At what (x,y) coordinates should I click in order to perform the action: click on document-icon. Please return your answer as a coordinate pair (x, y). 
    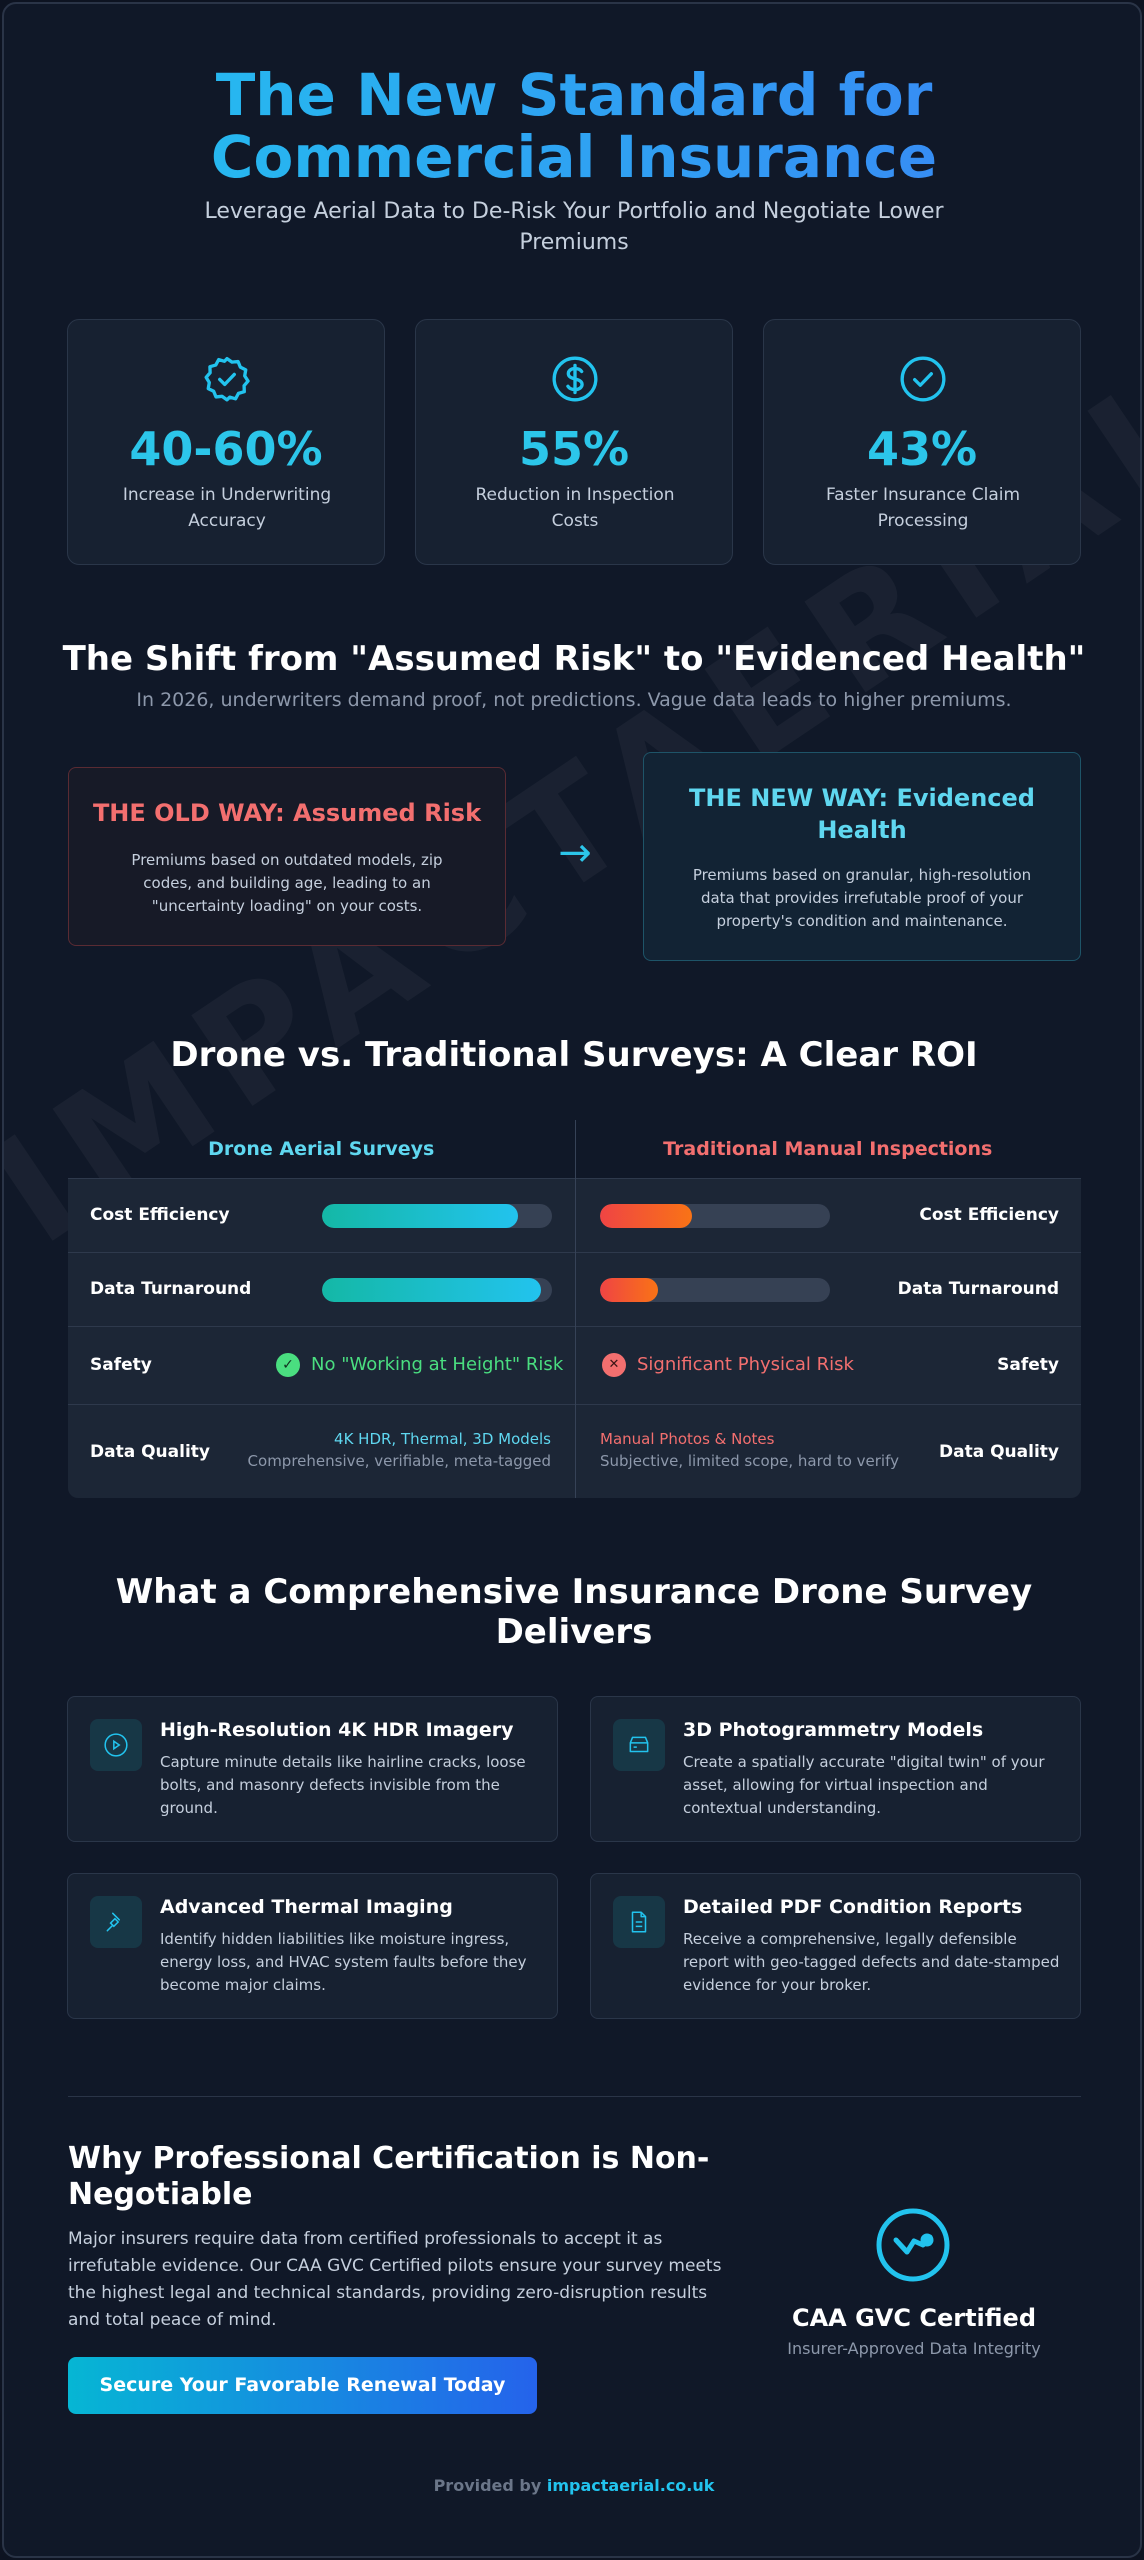
    Looking at the image, I should click on (639, 1922).